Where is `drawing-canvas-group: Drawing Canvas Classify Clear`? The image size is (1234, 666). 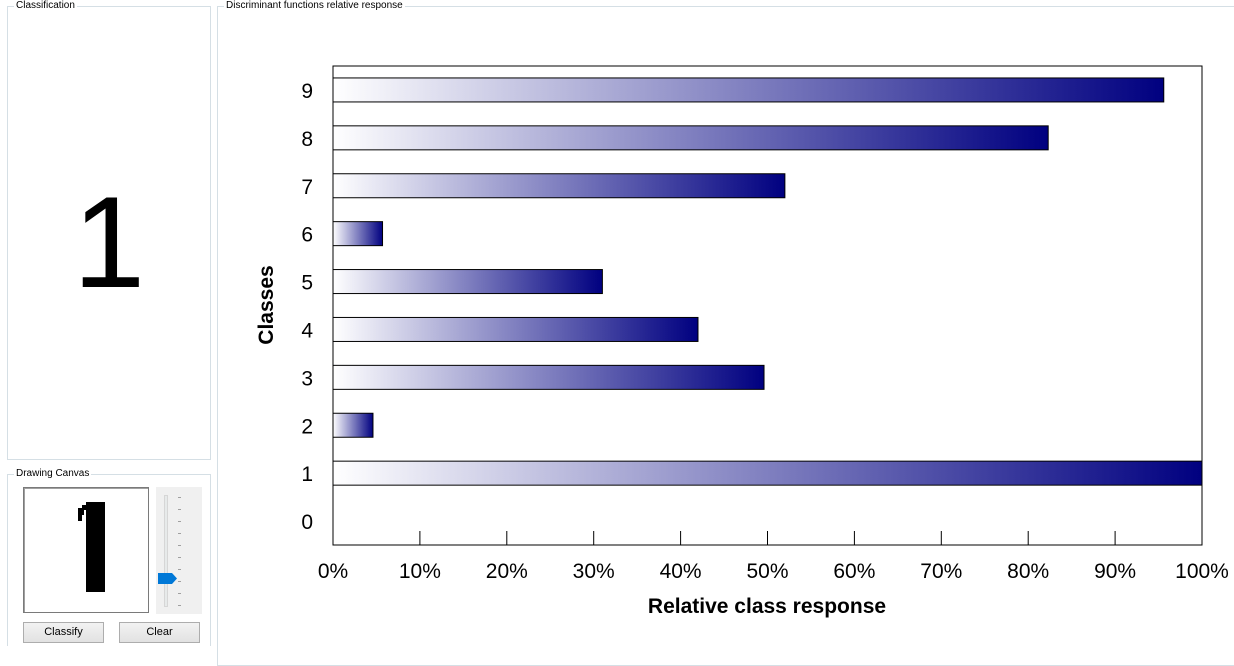 drawing-canvas-group: Drawing Canvas Classify Clear is located at coordinates (109, 557).